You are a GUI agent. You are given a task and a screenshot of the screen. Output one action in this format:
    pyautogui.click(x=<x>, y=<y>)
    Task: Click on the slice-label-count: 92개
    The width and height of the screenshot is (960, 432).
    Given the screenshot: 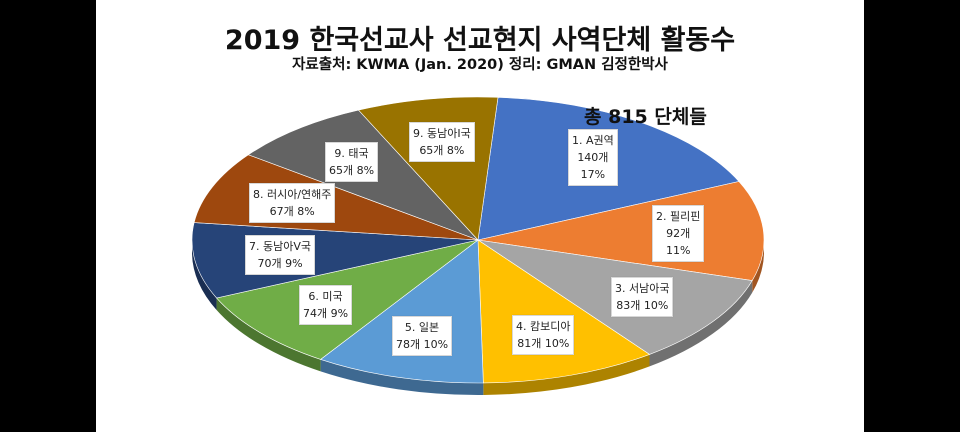 What is the action you would take?
    pyautogui.click(x=678, y=233)
    